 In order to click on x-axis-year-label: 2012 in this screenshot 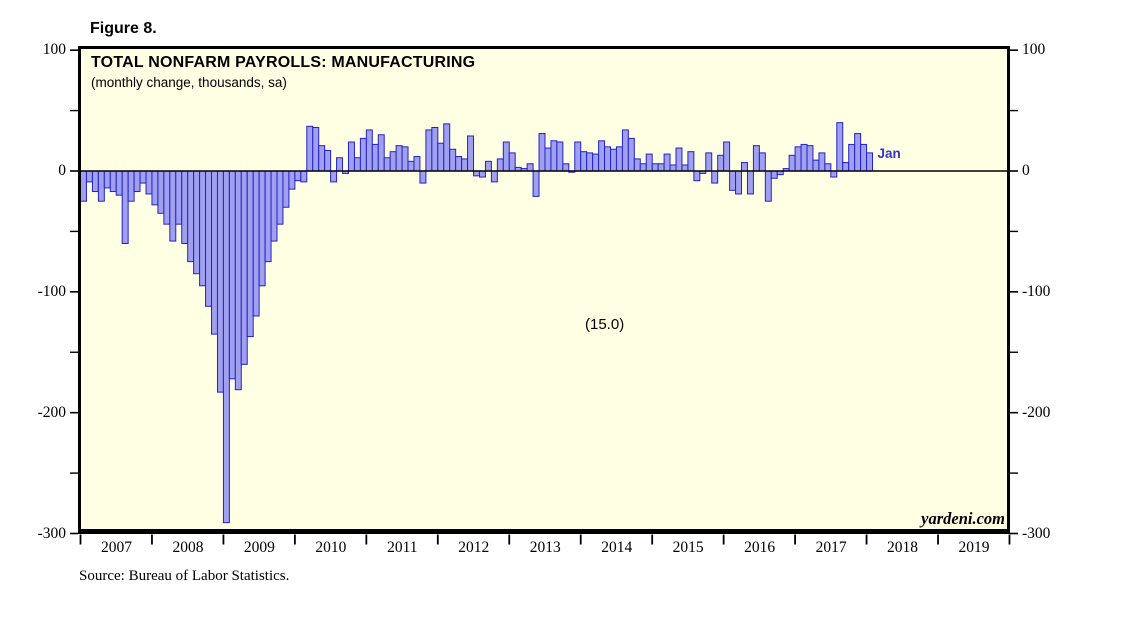, I will do `click(474, 547)`.